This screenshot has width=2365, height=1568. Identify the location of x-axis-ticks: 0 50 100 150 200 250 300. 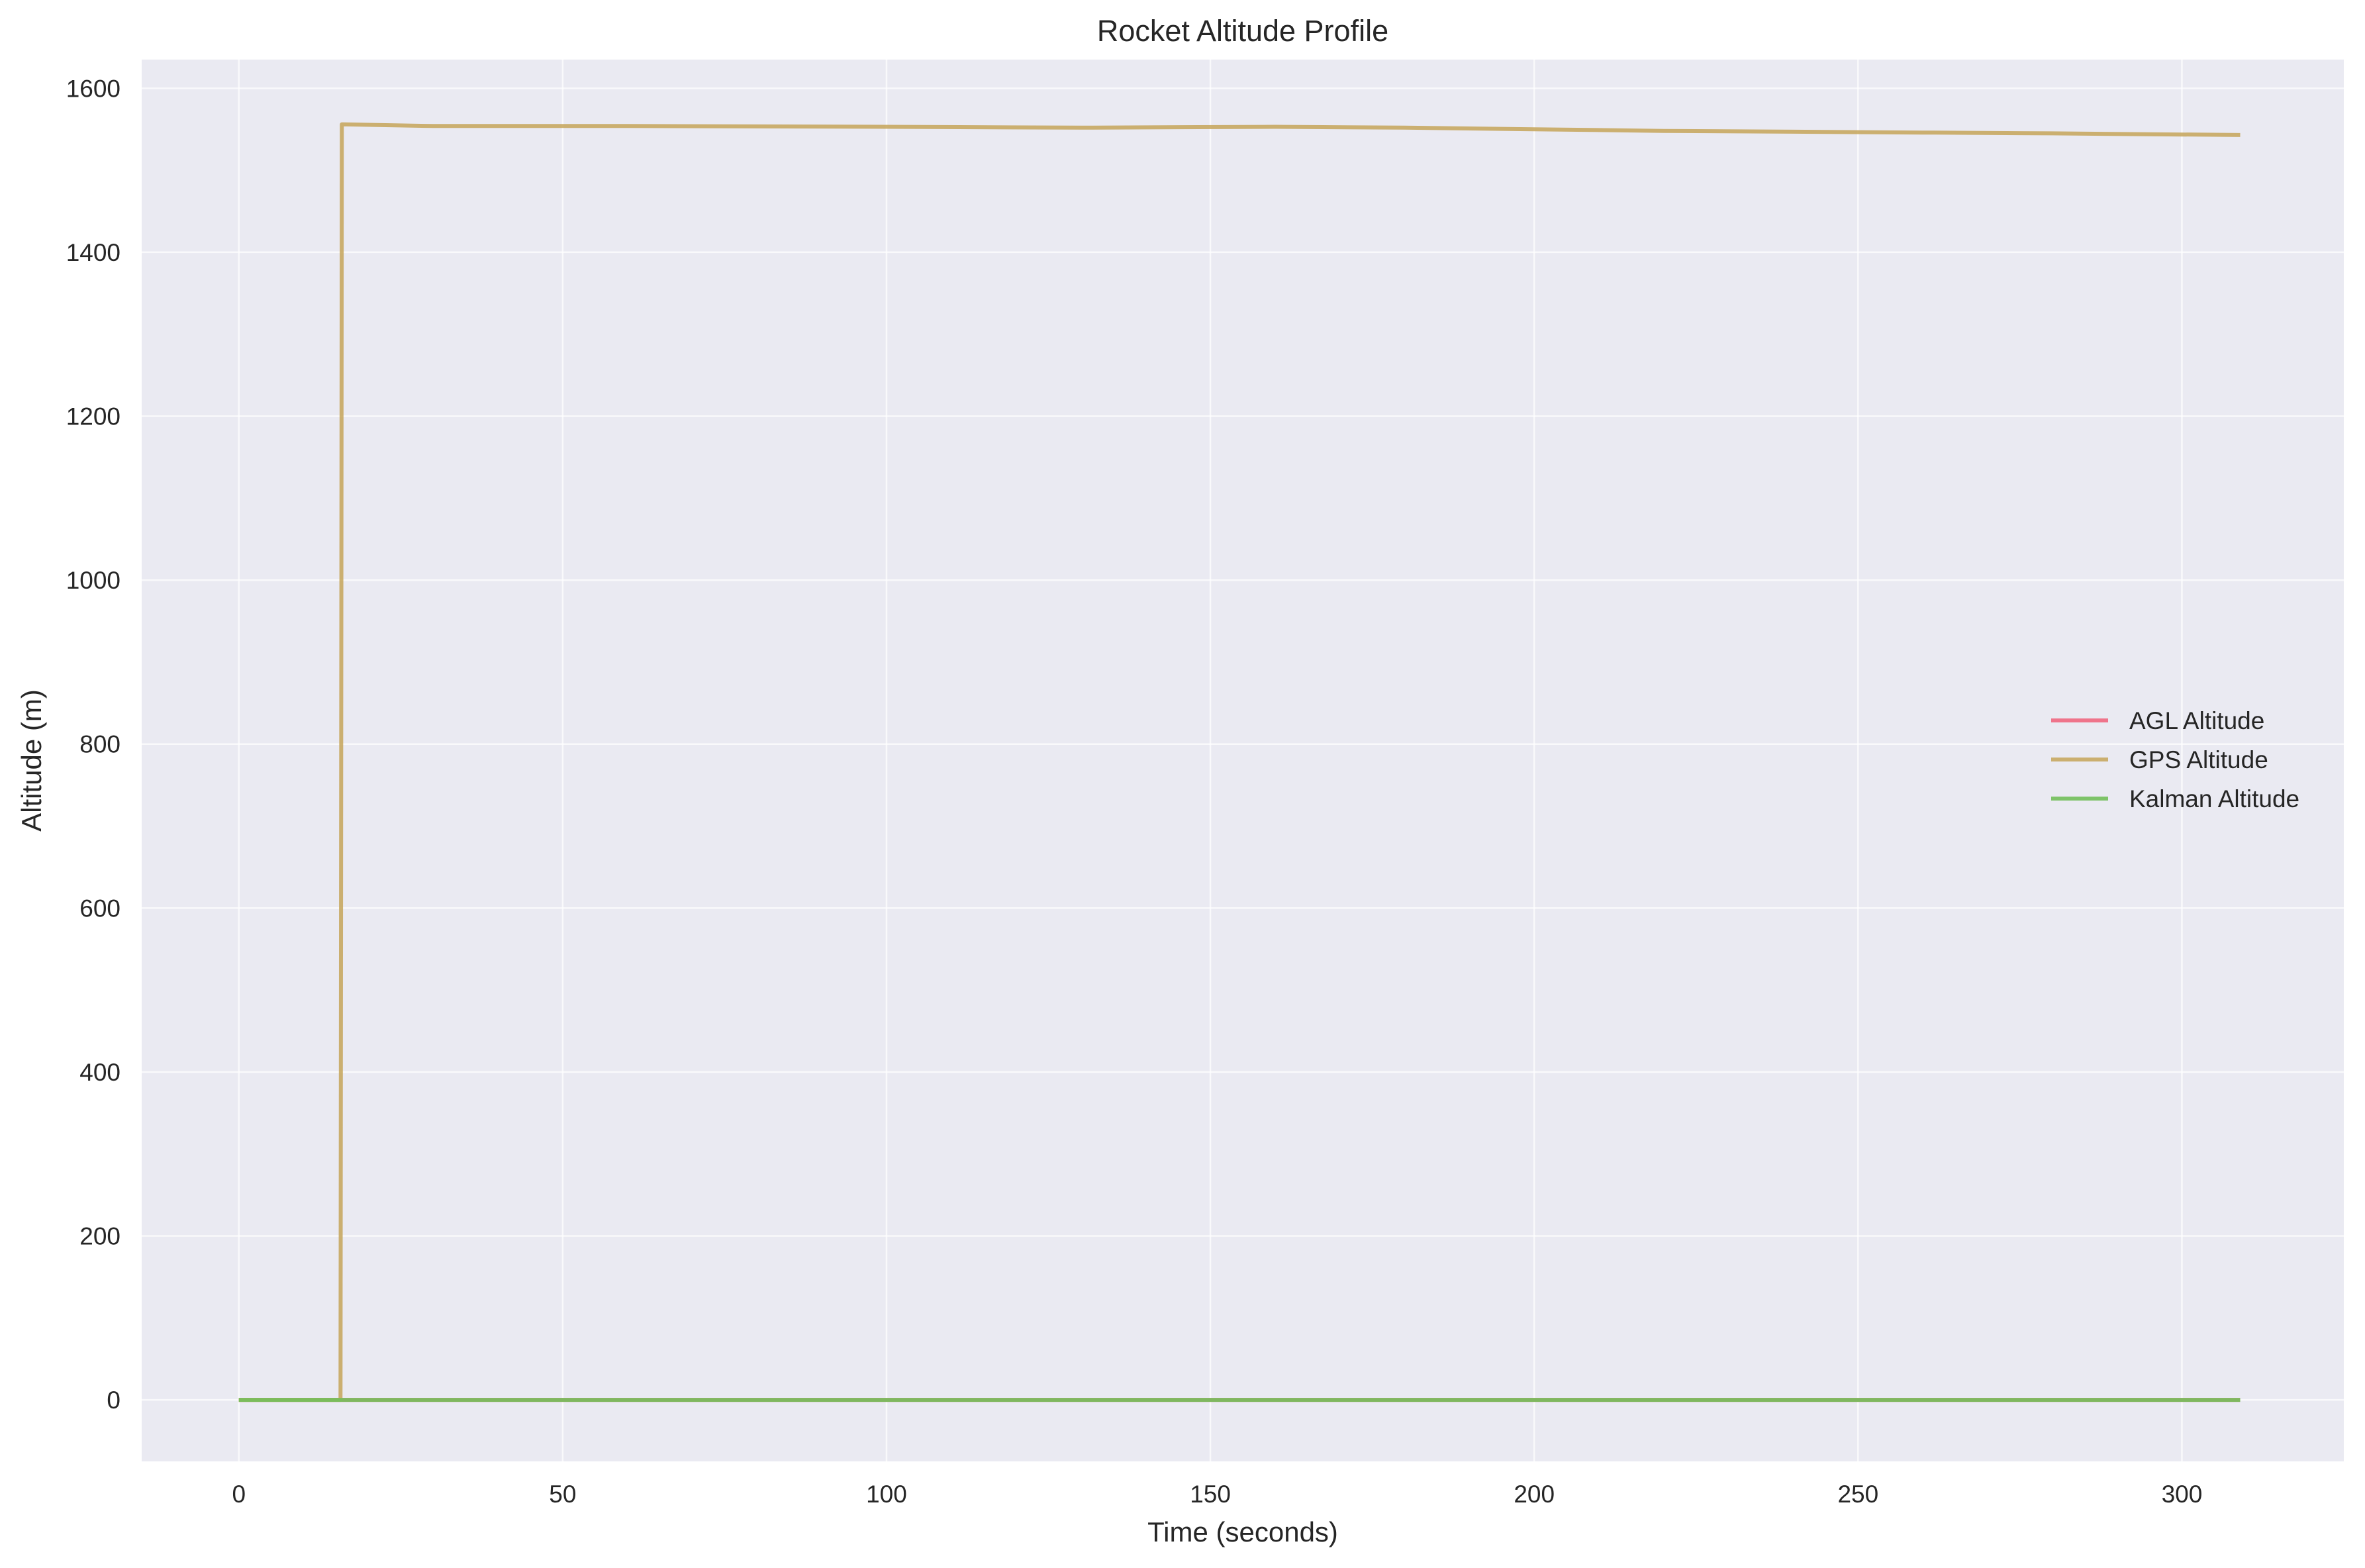
(1217, 1494).